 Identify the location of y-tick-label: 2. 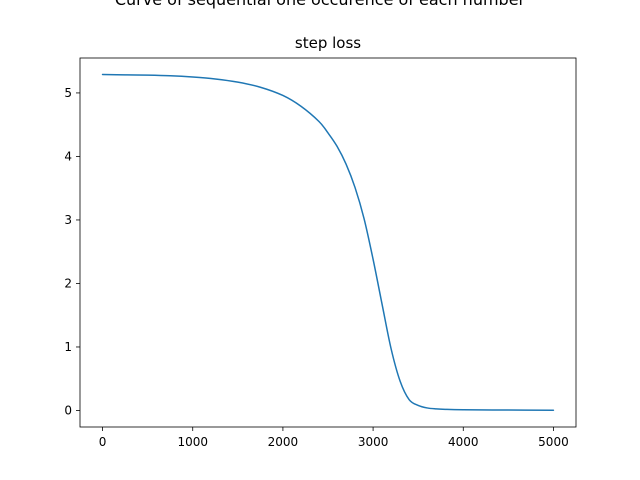
(68, 283).